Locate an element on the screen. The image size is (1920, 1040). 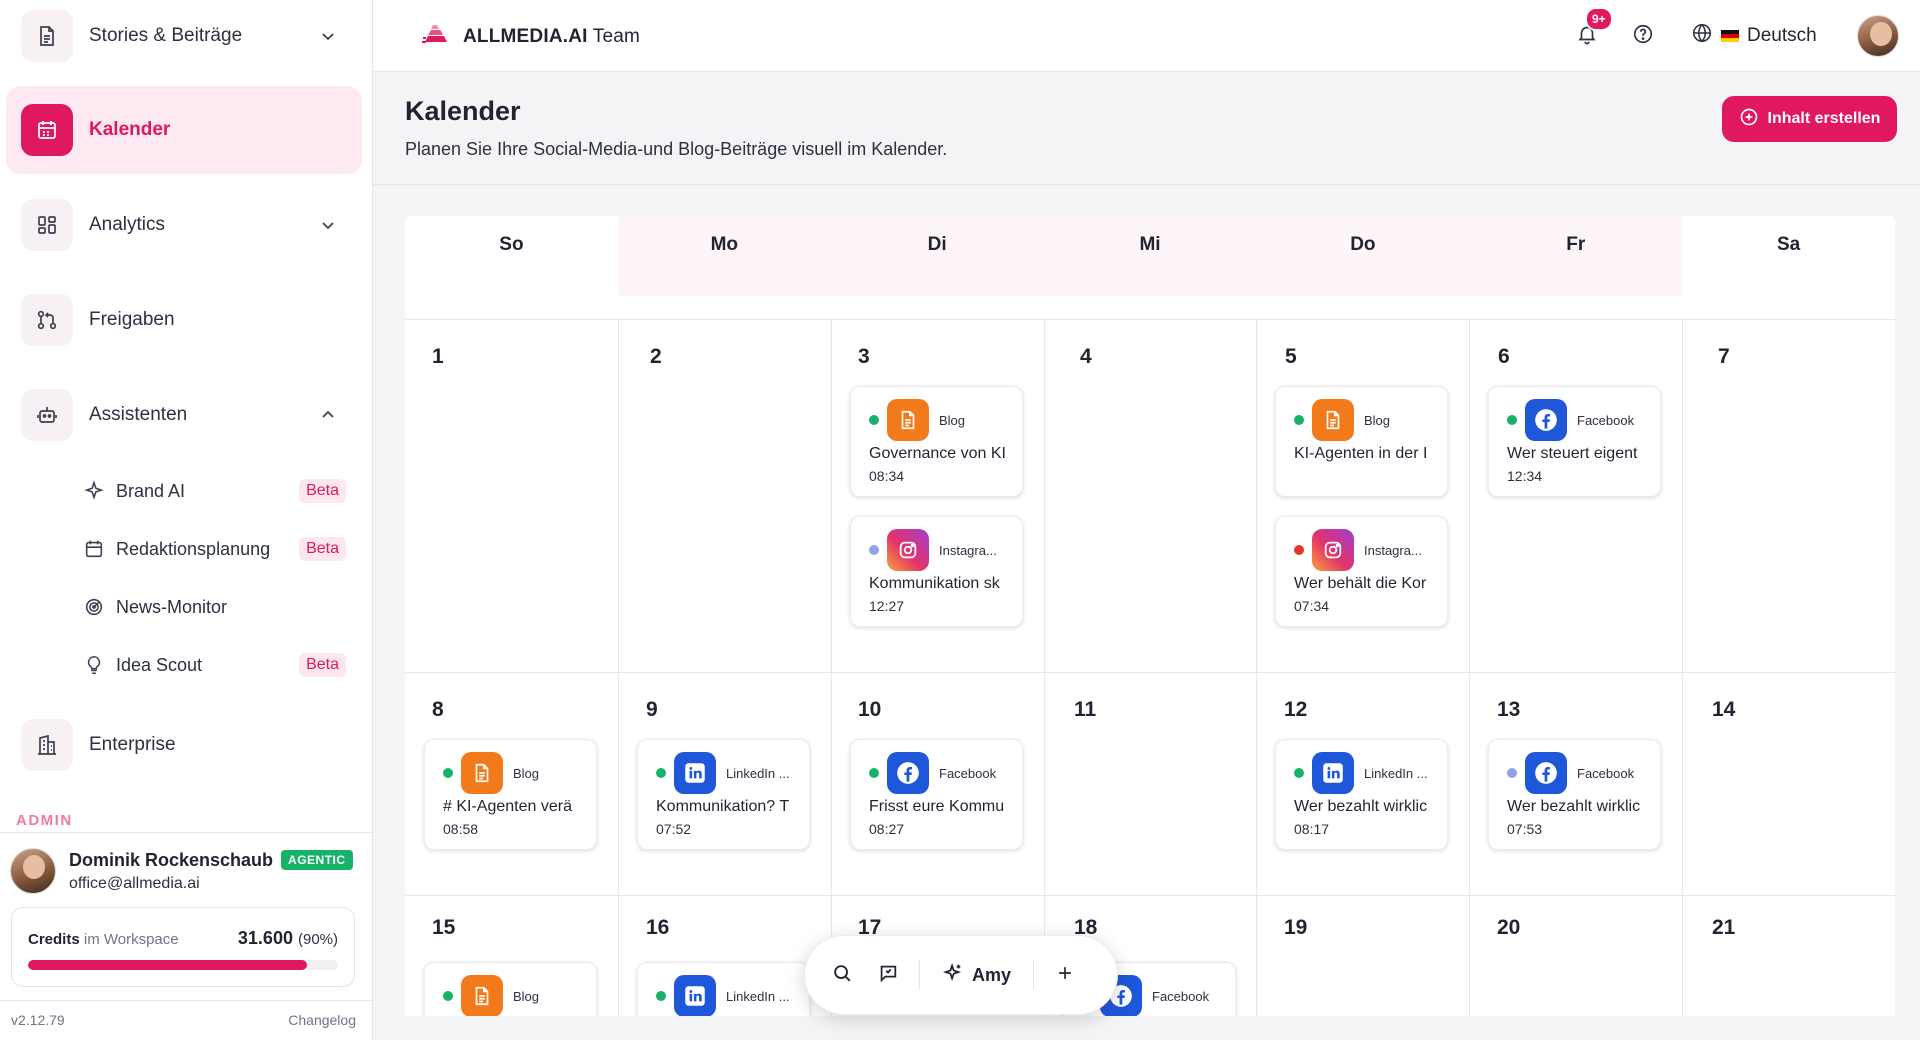
sidebar-subitem-redaktionsplanung: Redaktionsplanung Beta is located at coordinates (214, 549).